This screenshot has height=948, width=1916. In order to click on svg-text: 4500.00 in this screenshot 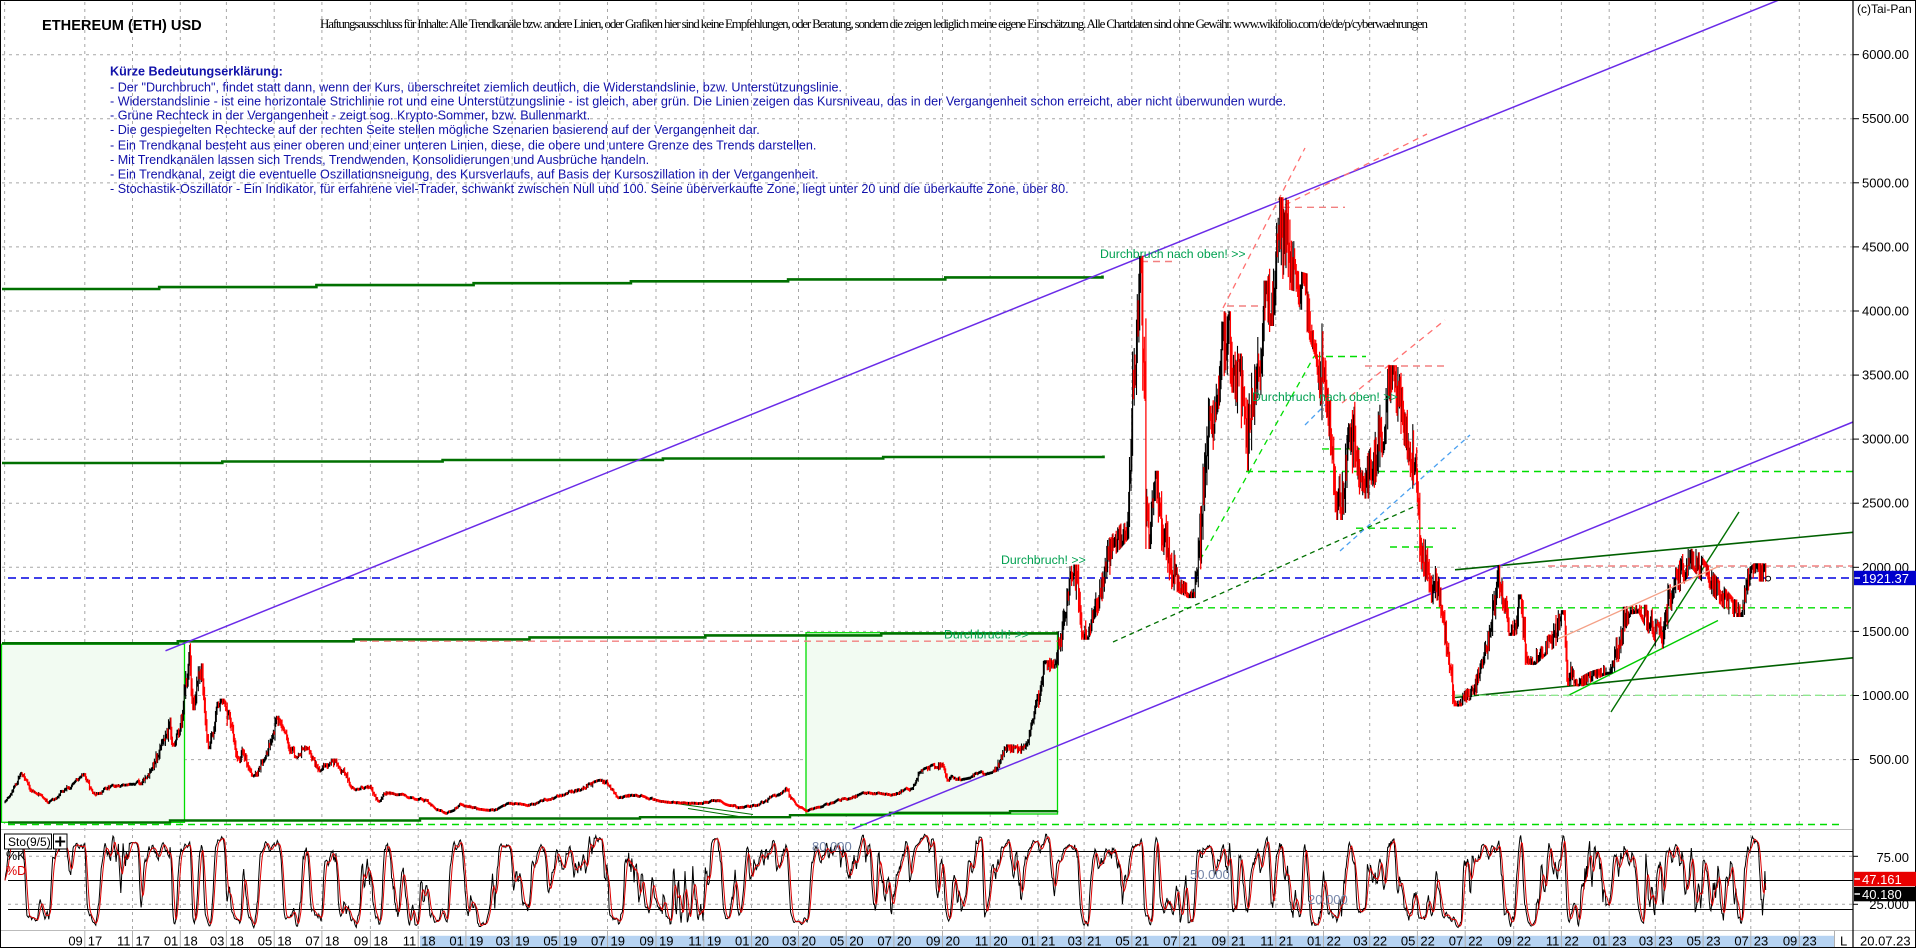, I will do `click(1885, 246)`.